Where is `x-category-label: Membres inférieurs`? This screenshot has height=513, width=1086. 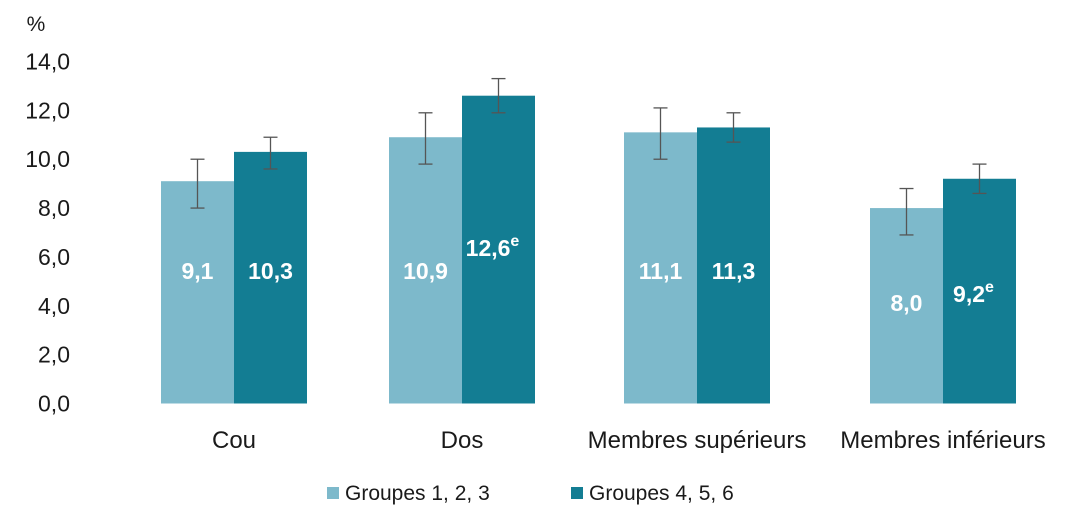 x-category-label: Membres inférieurs is located at coordinates (942, 440).